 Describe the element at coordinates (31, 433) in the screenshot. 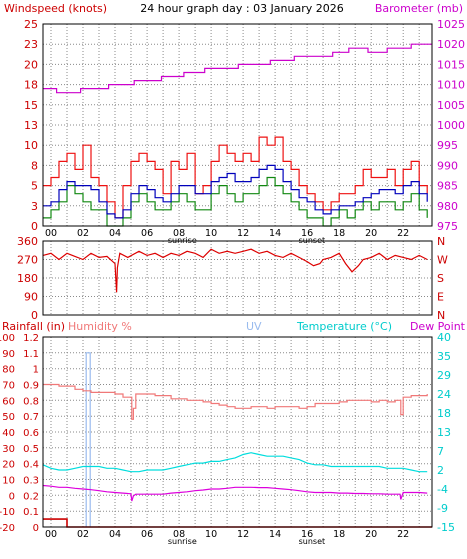

I see `rain-y-tick: 0.6` at that location.